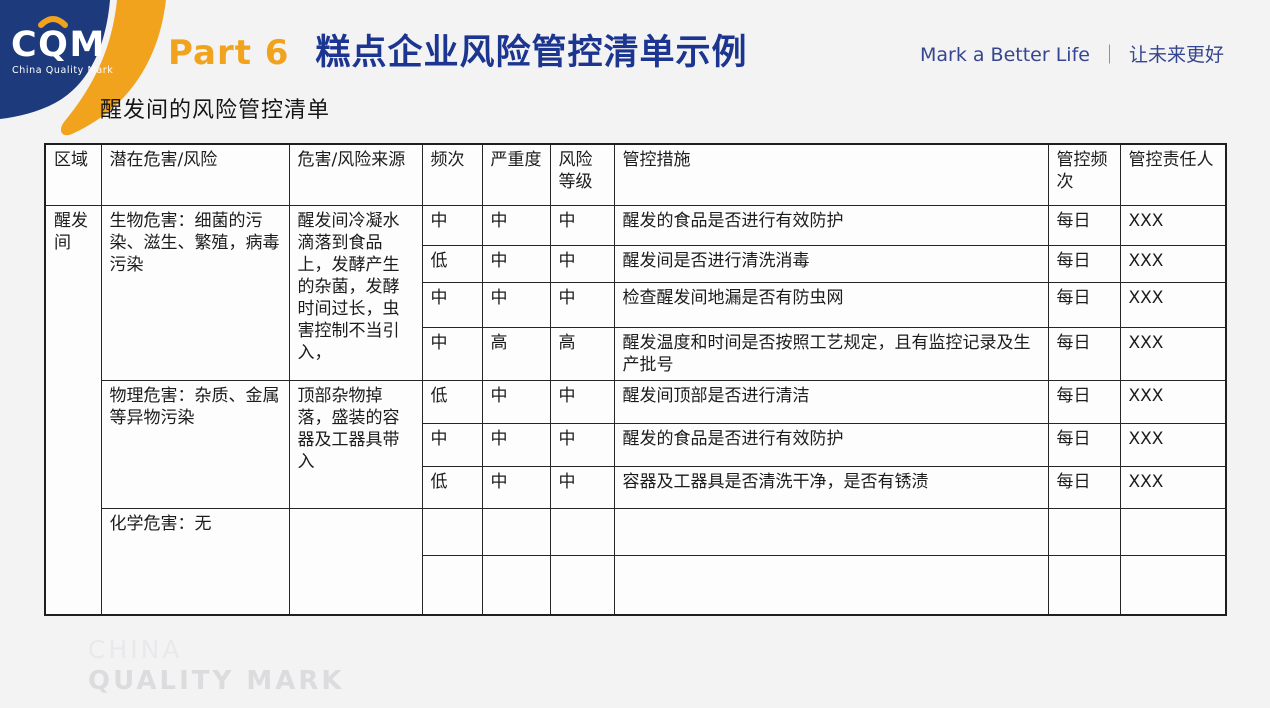 This screenshot has width=1270, height=708. I want to click on table-row: 中 高 高 醒发温度和时间是否按照工艺规定，且有监控记录及生产批号 每日 XXX, so click(636, 353).